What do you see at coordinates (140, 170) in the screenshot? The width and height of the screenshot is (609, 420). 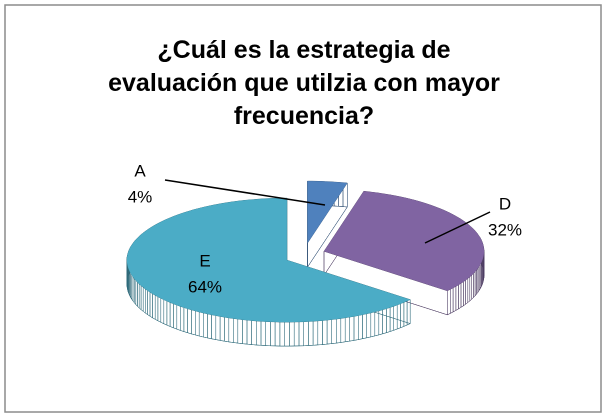 I see `category-label: A` at bounding box center [140, 170].